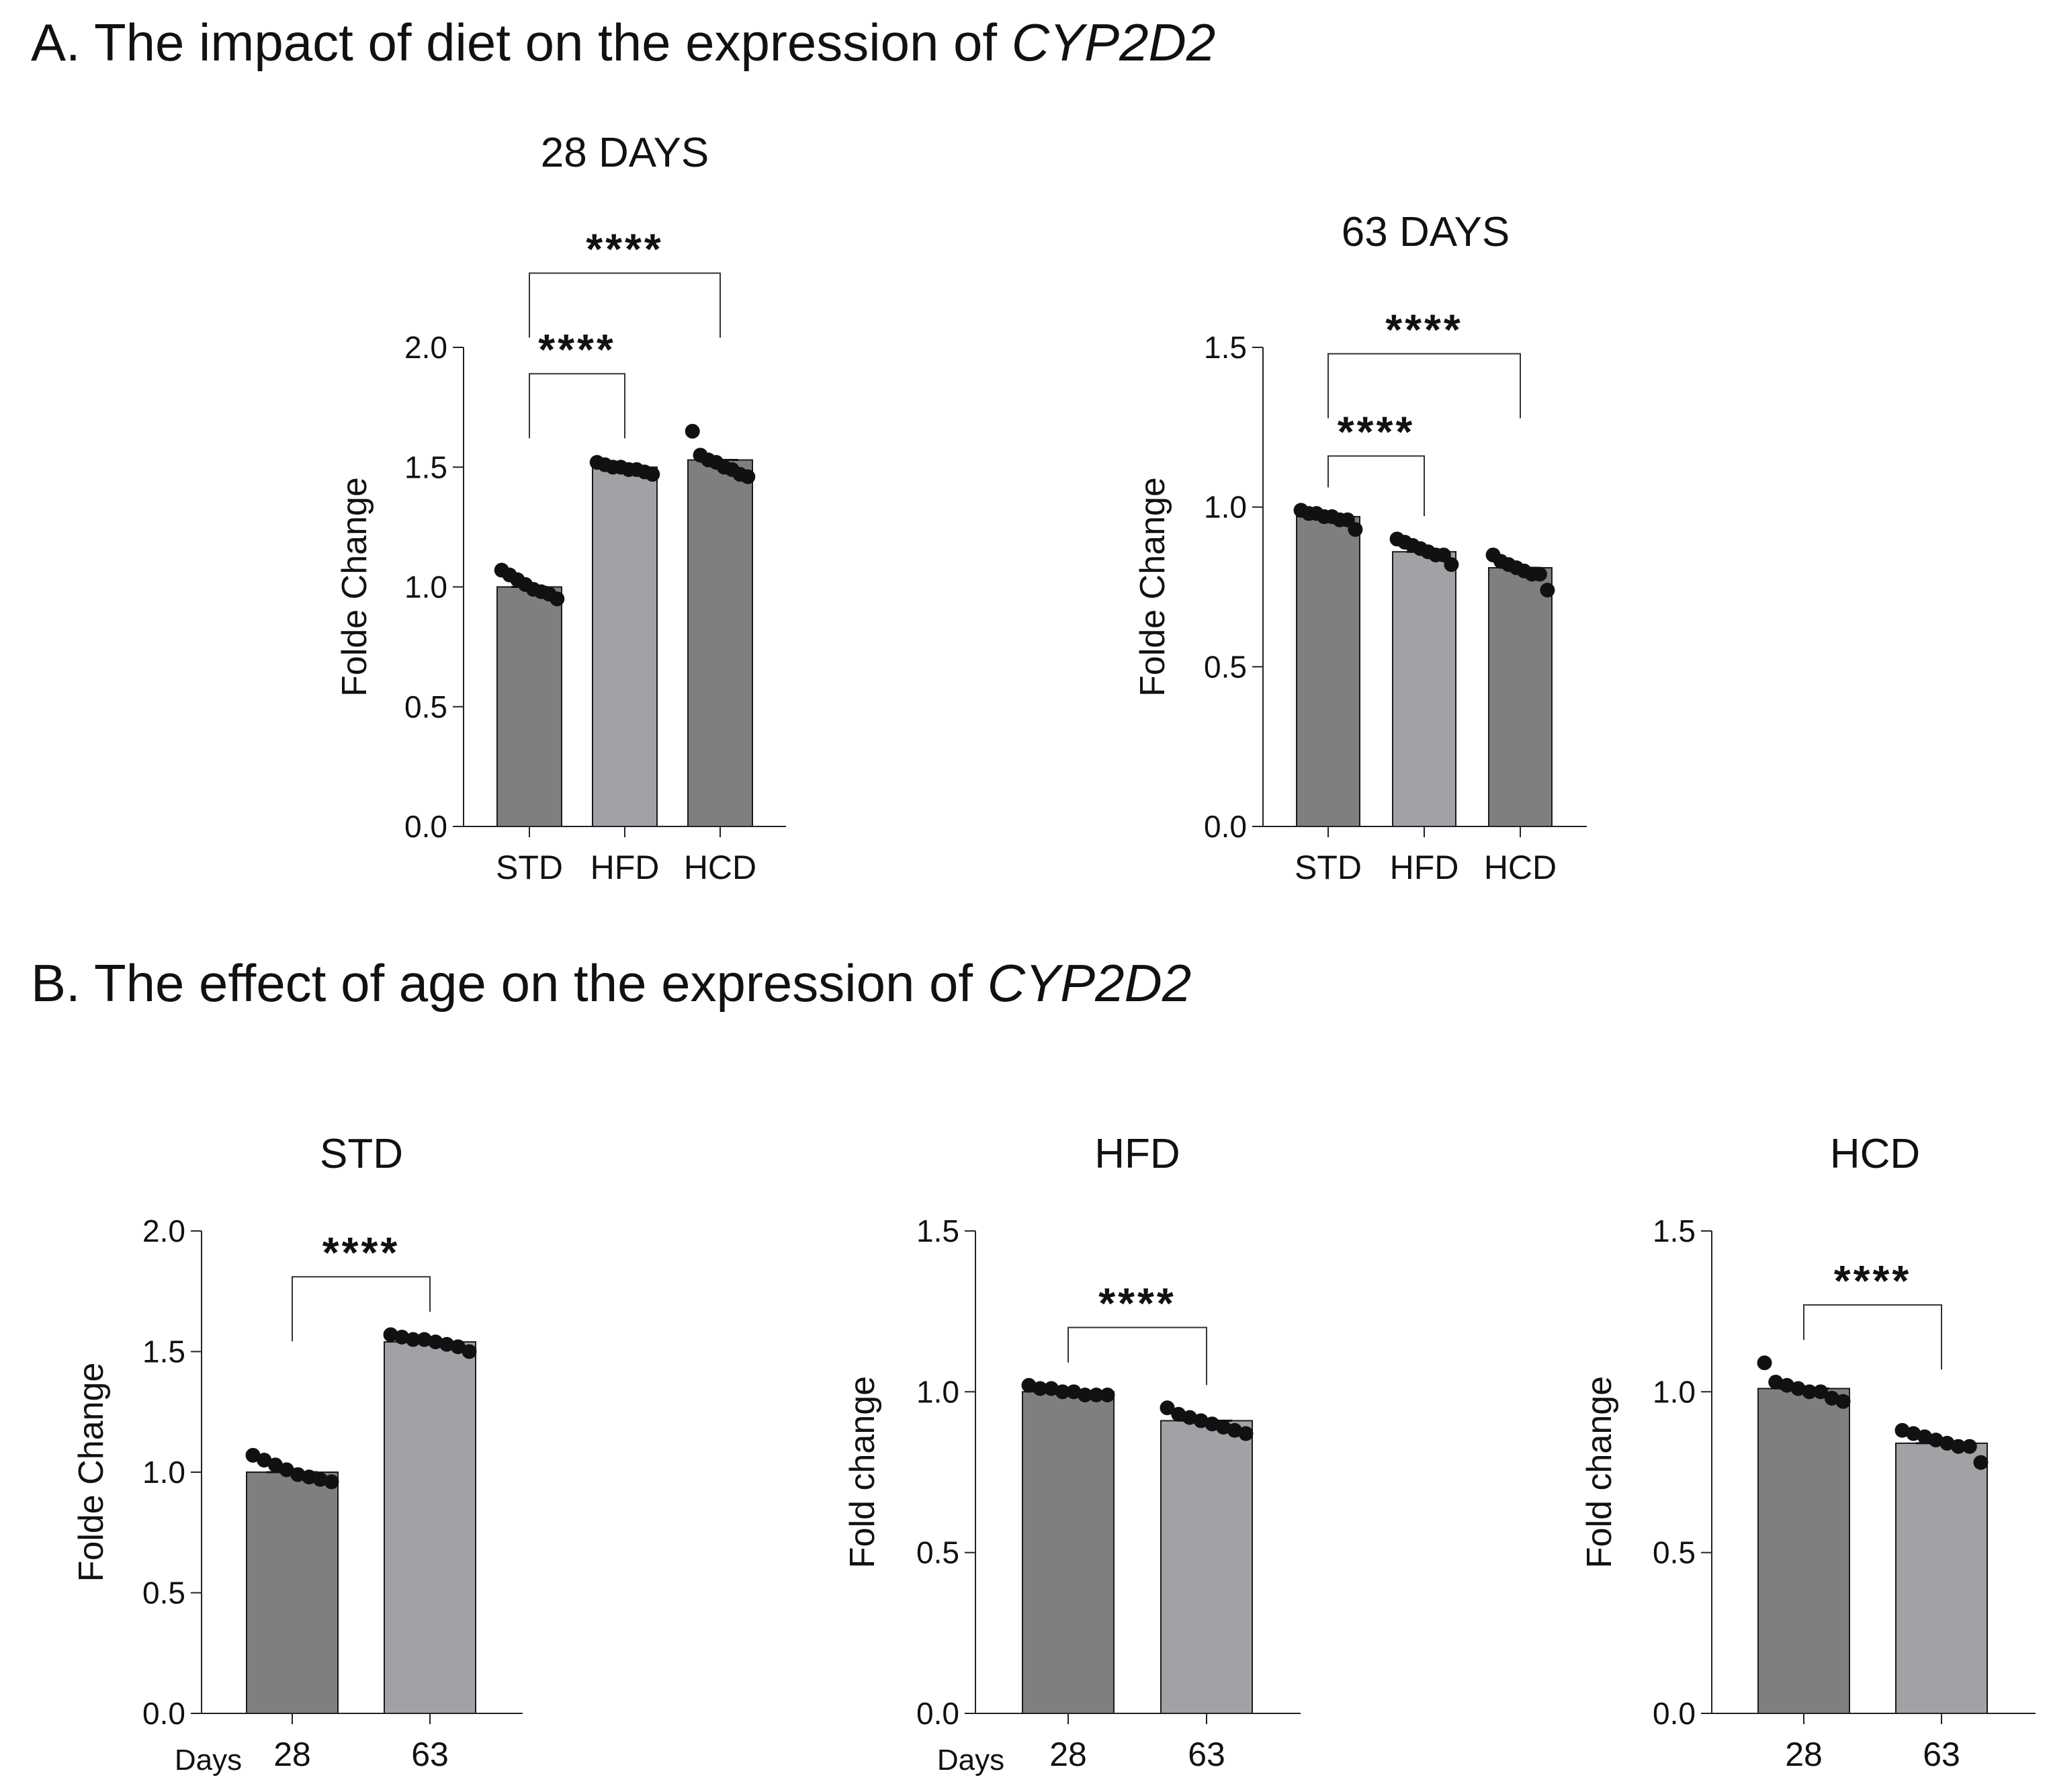 This screenshot has height=1792, width=2049. Describe the element at coordinates (1225, 666) in the screenshot. I see `a2-ytick-label-0.5: 0.5` at that location.